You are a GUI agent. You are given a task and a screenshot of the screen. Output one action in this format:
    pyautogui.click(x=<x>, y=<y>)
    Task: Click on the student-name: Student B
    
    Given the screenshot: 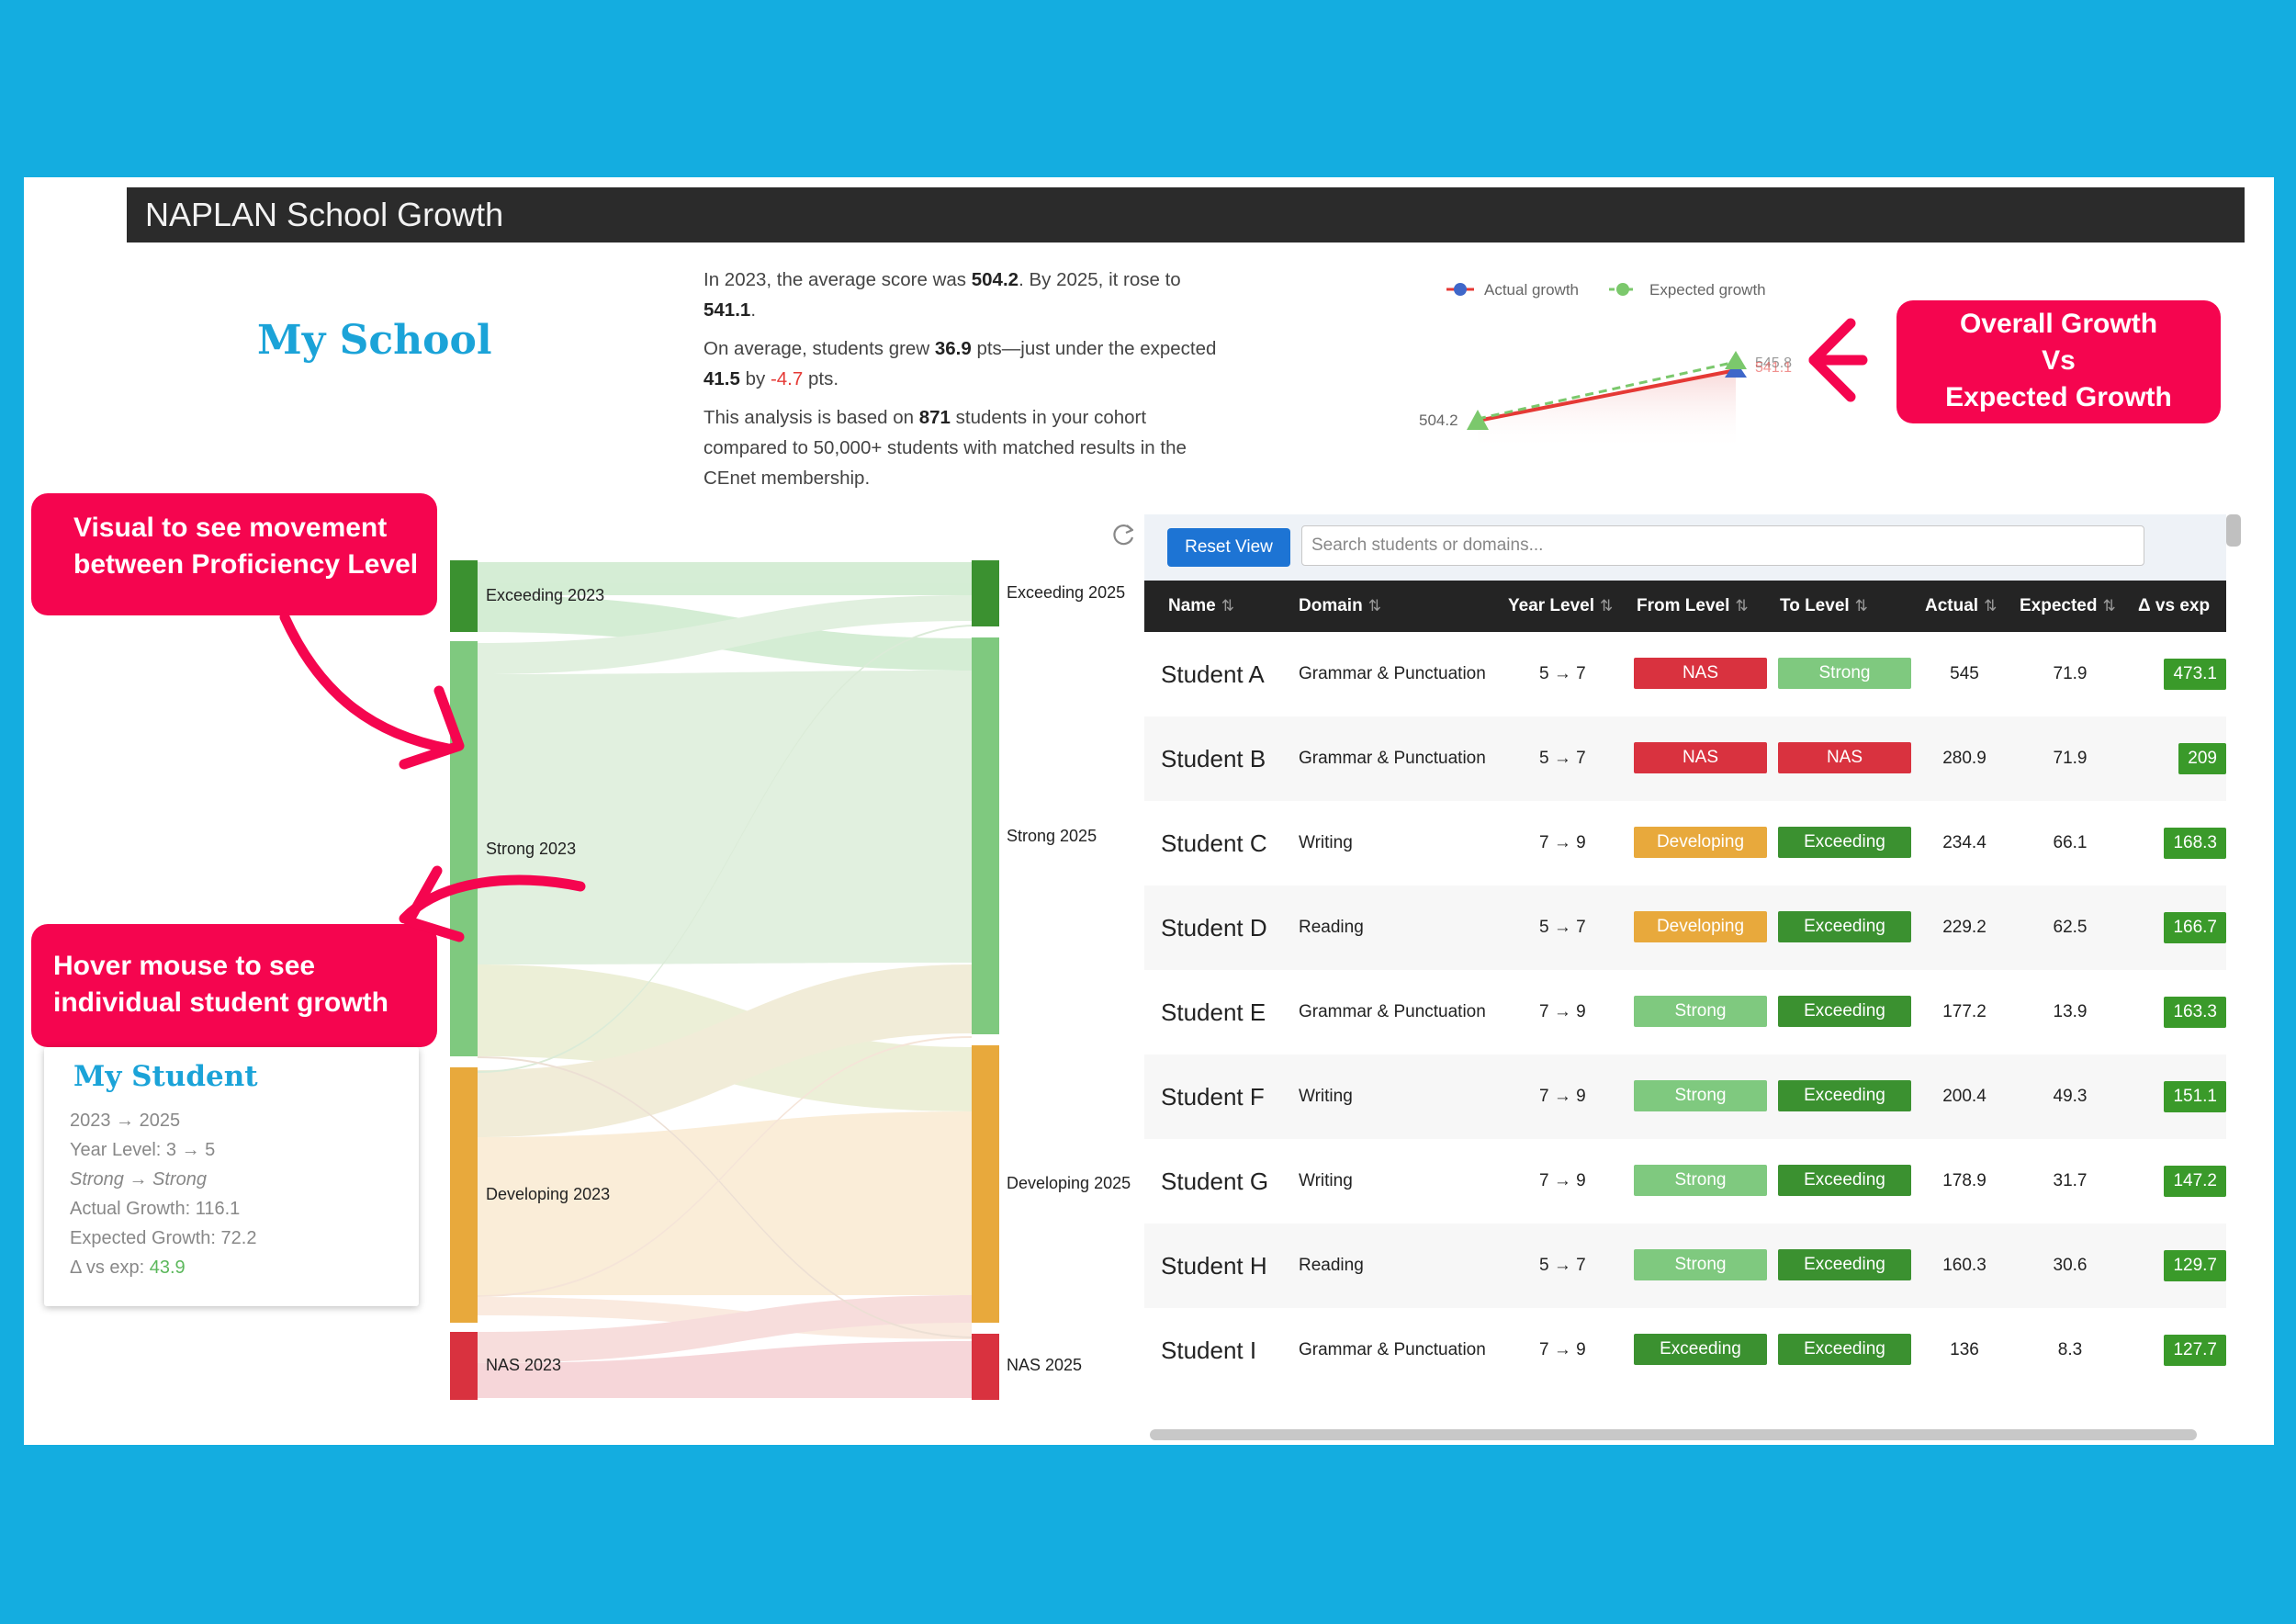 What is the action you would take?
    pyautogui.click(x=1213, y=759)
    